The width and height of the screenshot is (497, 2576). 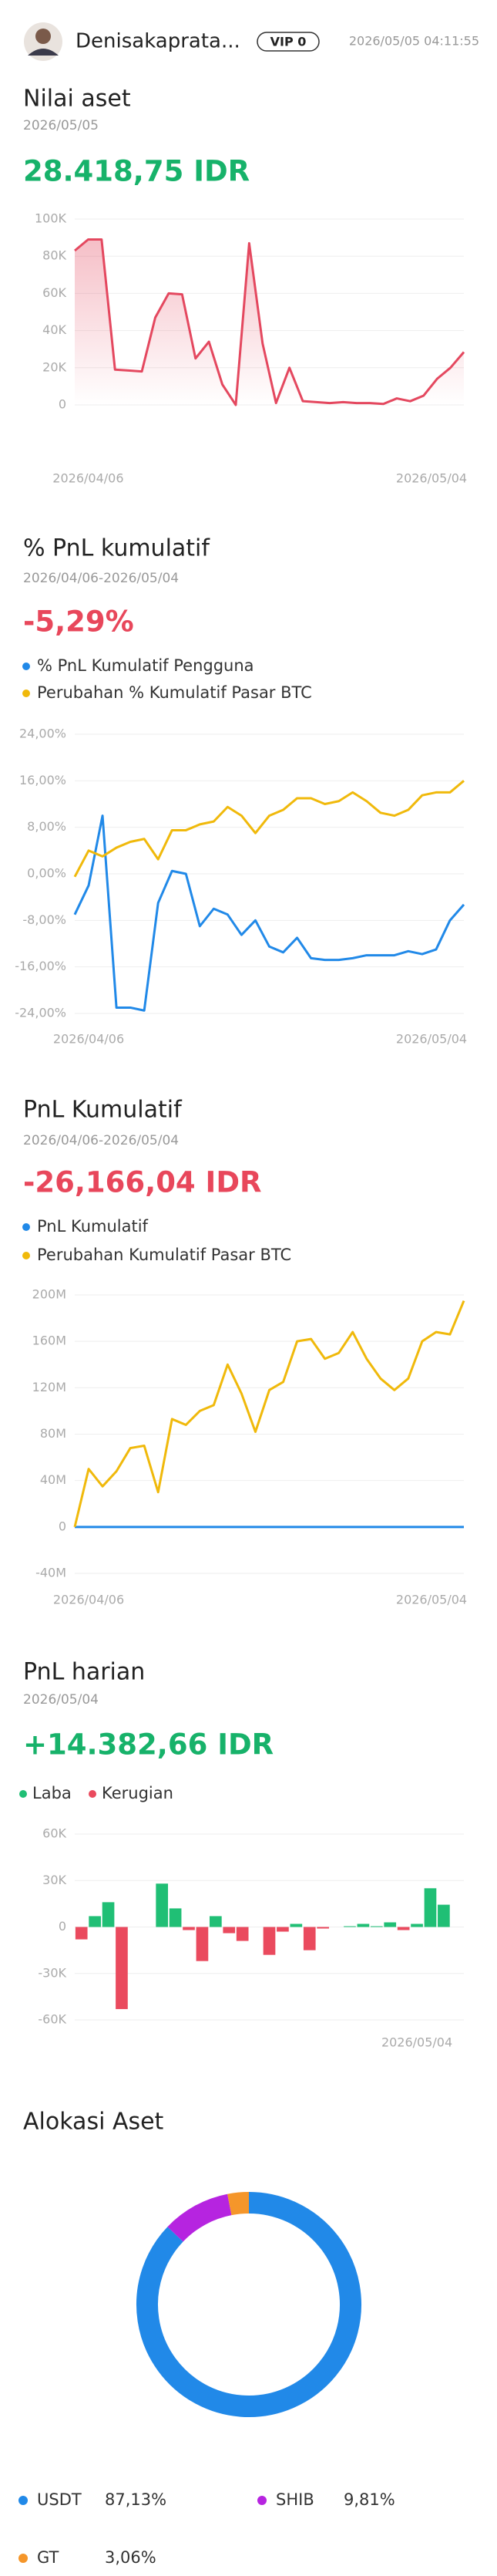 What do you see at coordinates (46, 826) in the screenshot?
I see `y-tick-label: 8,00%` at bounding box center [46, 826].